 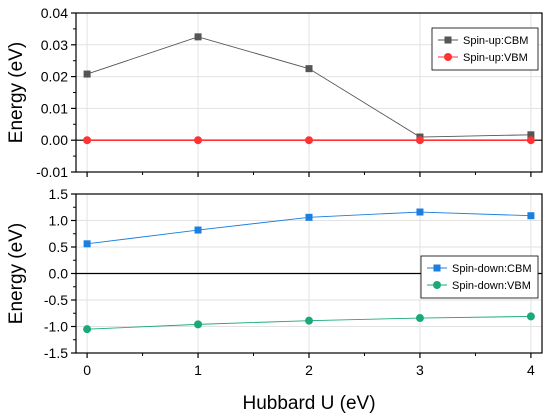 What do you see at coordinates (309, 370) in the screenshot?
I see `x-tick-label: 2` at bounding box center [309, 370].